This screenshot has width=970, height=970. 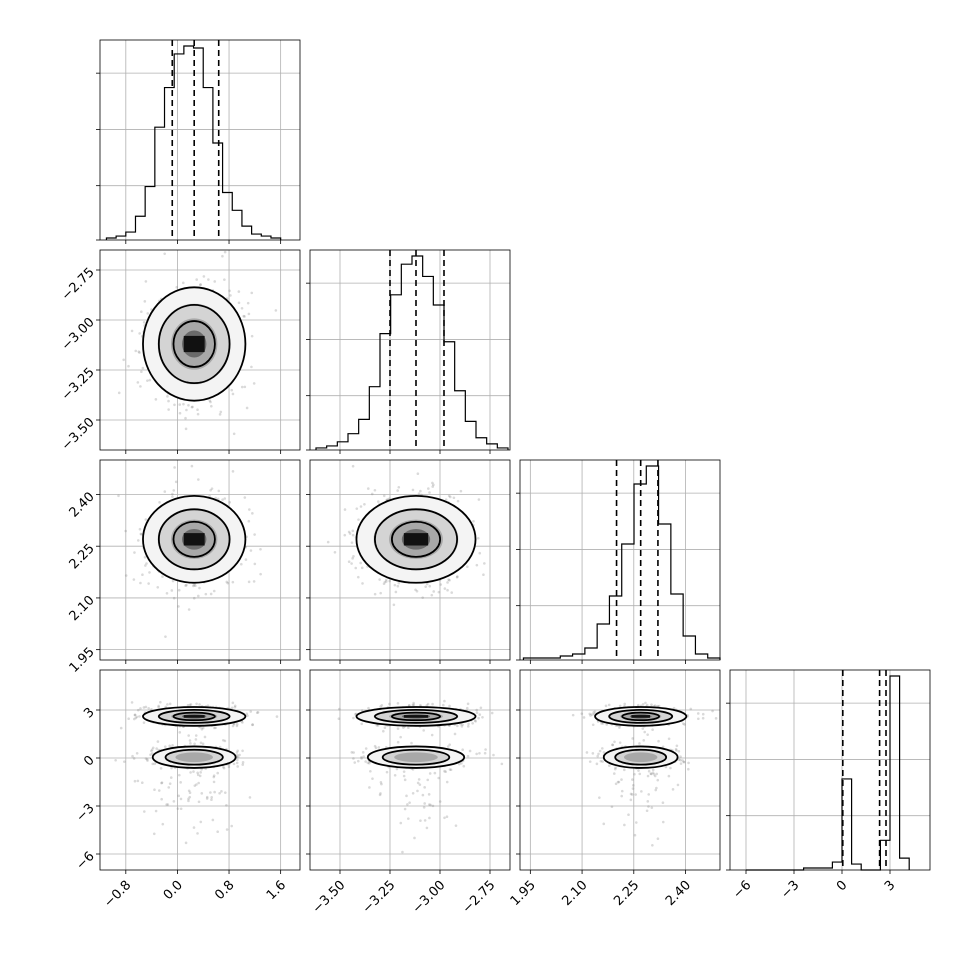 What do you see at coordinates (82, 556) in the screenshot?
I see `y-tick-label: 2.25` at bounding box center [82, 556].